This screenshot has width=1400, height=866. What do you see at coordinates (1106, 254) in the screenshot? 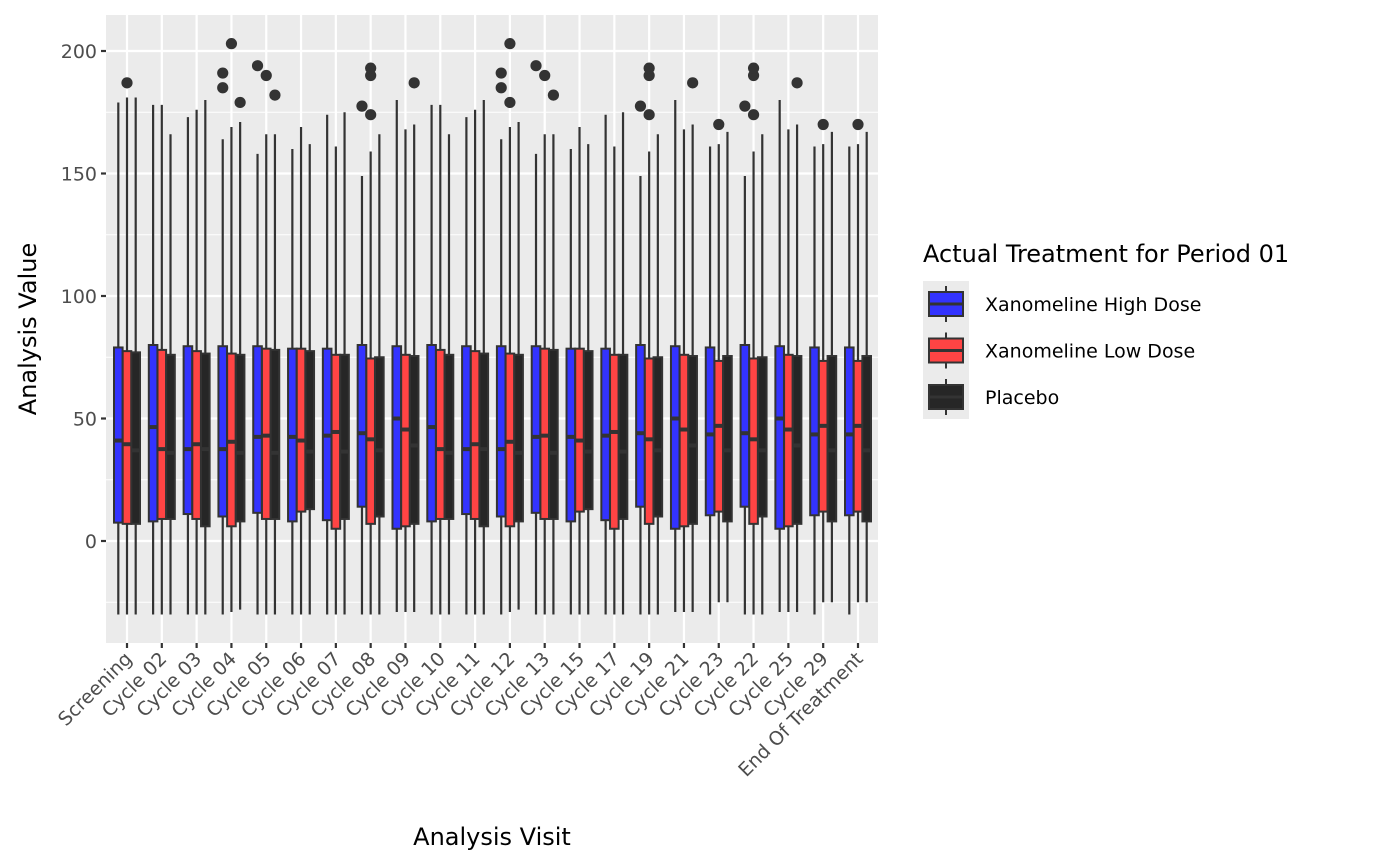
I see `legend-title: Actual Treatment for Period 01` at bounding box center [1106, 254].